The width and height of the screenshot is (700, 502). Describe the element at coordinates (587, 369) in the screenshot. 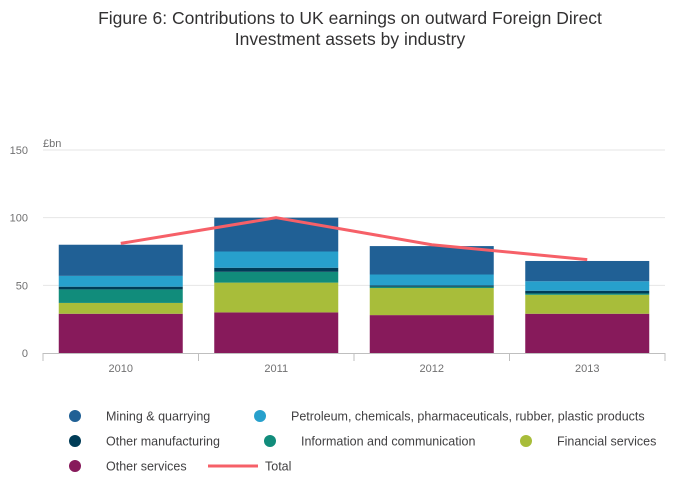

I see `x-tick-label: 2013` at that location.